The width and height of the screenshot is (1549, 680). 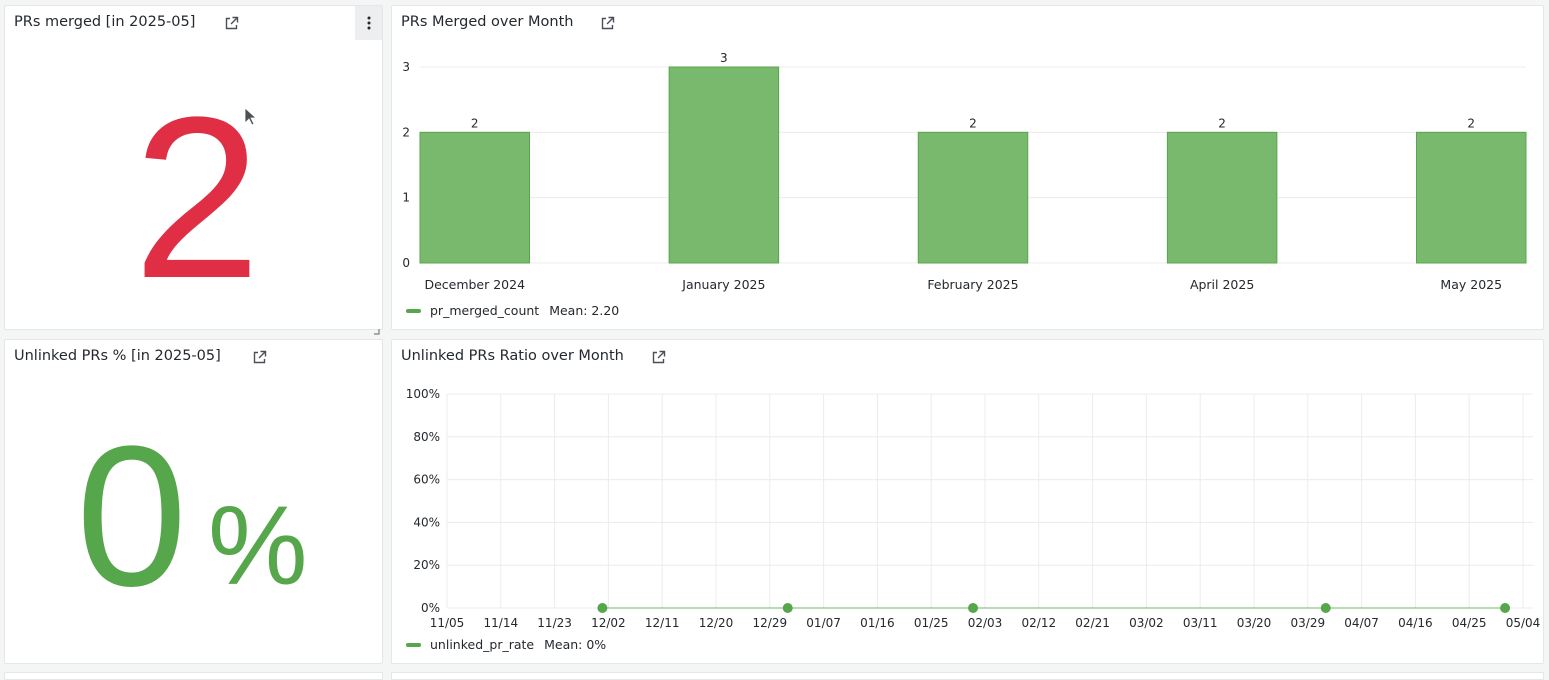 What do you see at coordinates (406, 132) in the screenshot?
I see `y-tick-label: 2` at bounding box center [406, 132].